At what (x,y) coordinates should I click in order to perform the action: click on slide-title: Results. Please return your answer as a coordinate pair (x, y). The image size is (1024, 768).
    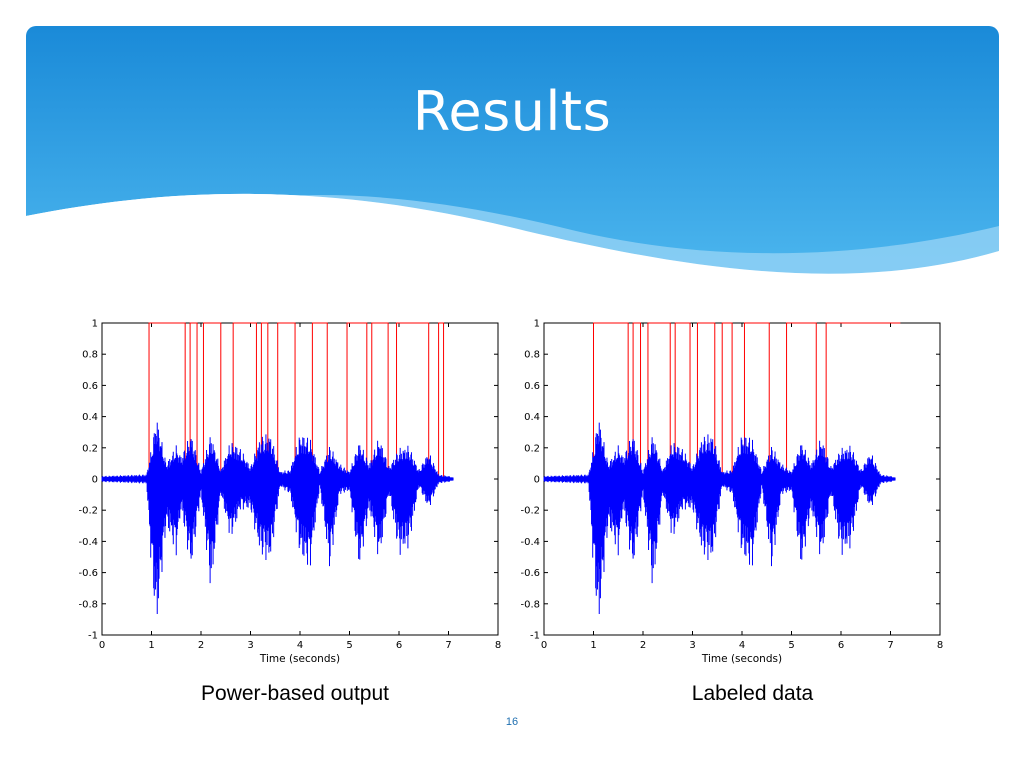
    Looking at the image, I should click on (512, 111).